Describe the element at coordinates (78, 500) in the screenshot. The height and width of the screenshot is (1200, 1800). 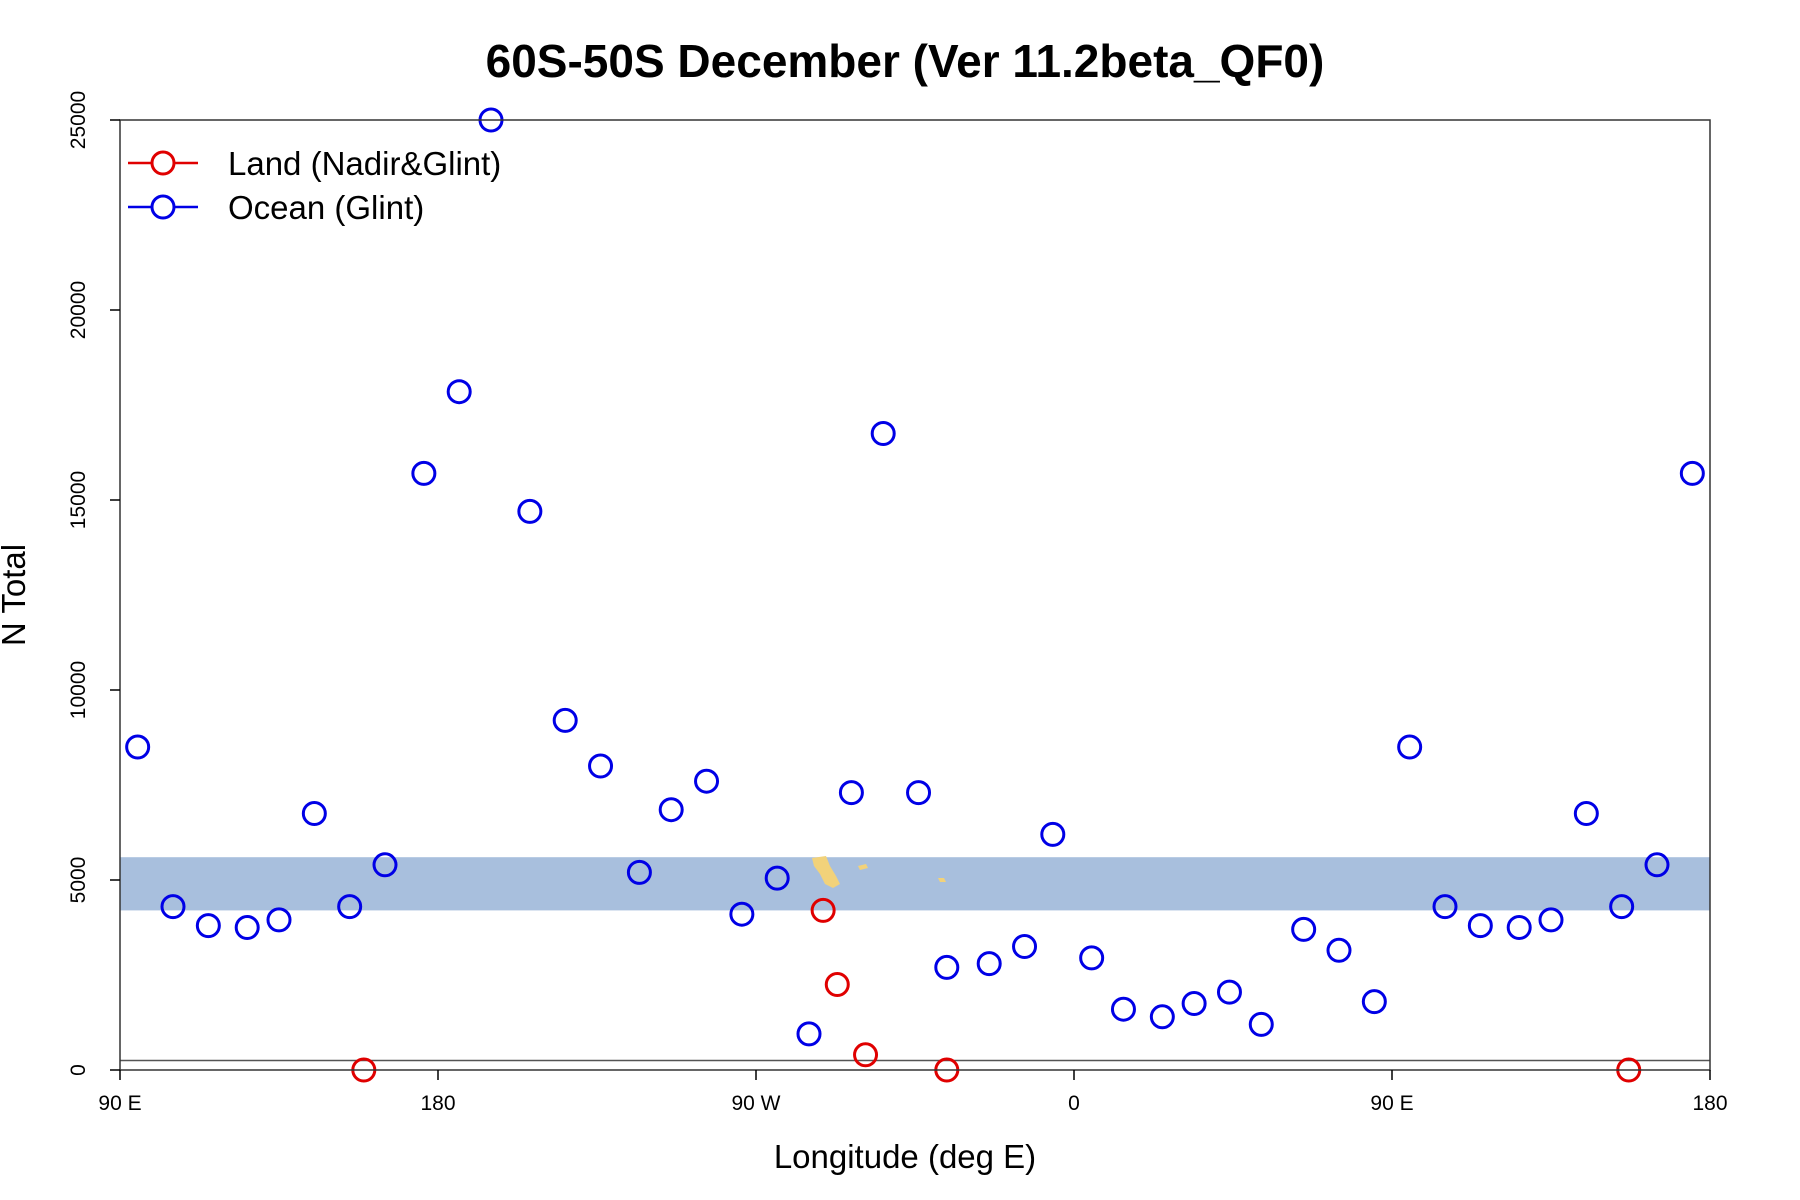
I see `y-tick-label: 15000` at that location.